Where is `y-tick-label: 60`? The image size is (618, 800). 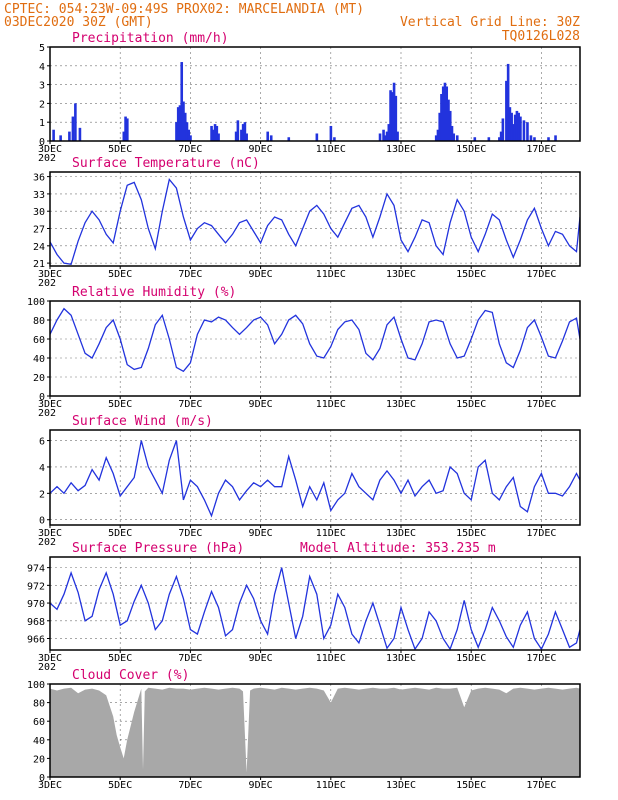 y-tick-label: 60 is located at coordinates (39, 340).